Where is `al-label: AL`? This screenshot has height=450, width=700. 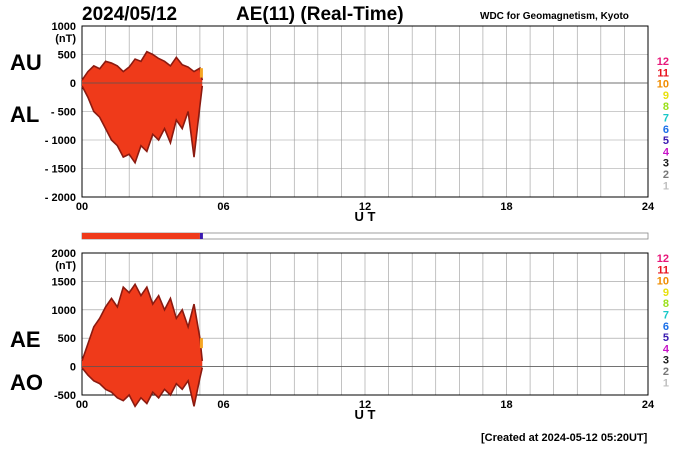
al-label: AL is located at coordinates (25, 114).